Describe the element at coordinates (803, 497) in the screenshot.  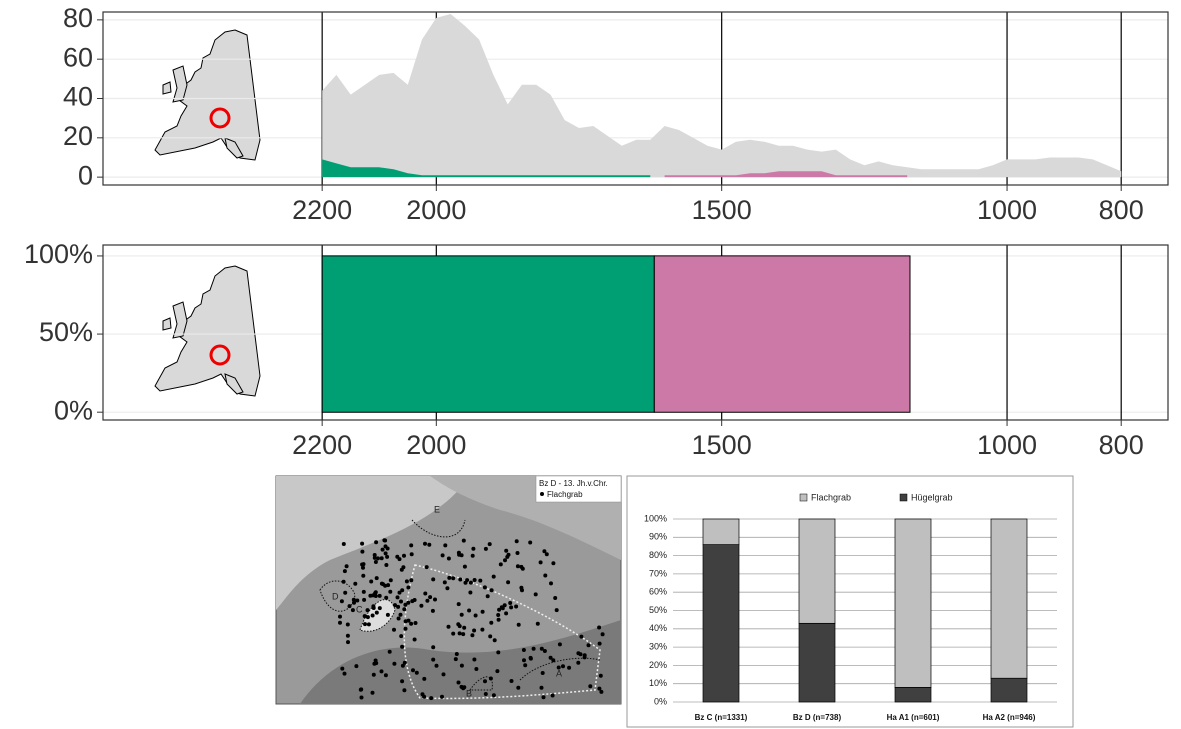
I see `legend-swatch` at that location.